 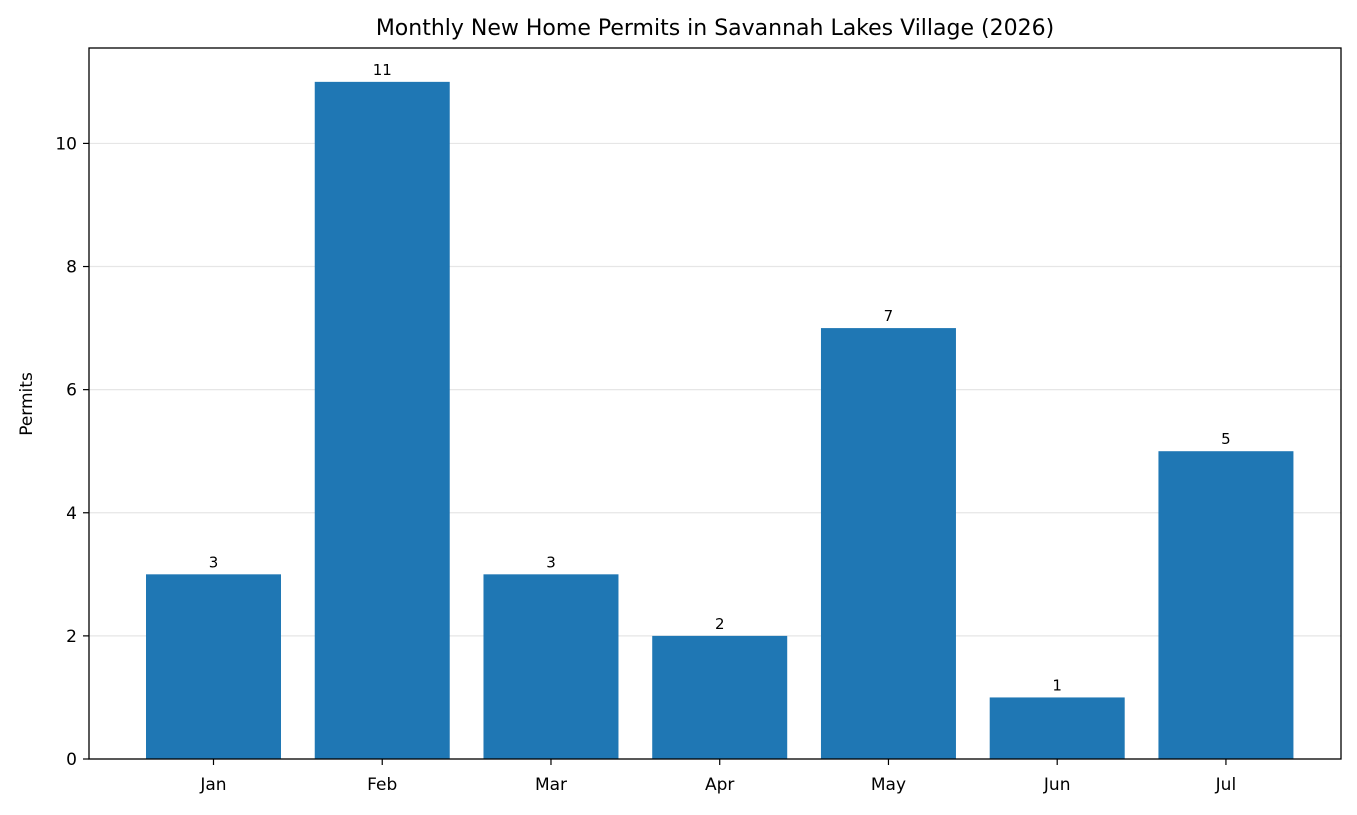 What do you see at coordinates (71, 268) in the screenshot?
I see `y-tick-label: 8` at bounding box center [71, 268].